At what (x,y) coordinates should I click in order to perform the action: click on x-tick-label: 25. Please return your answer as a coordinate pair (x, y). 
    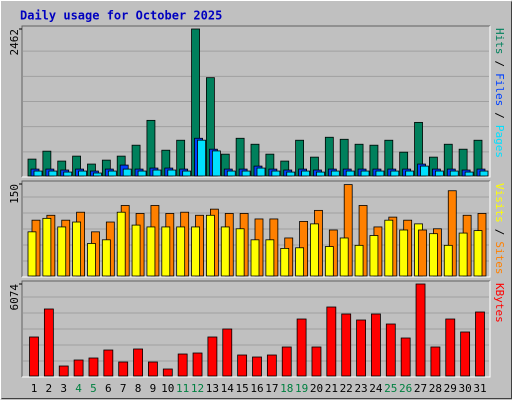
    Looking at the image, I should click on (390, 388).